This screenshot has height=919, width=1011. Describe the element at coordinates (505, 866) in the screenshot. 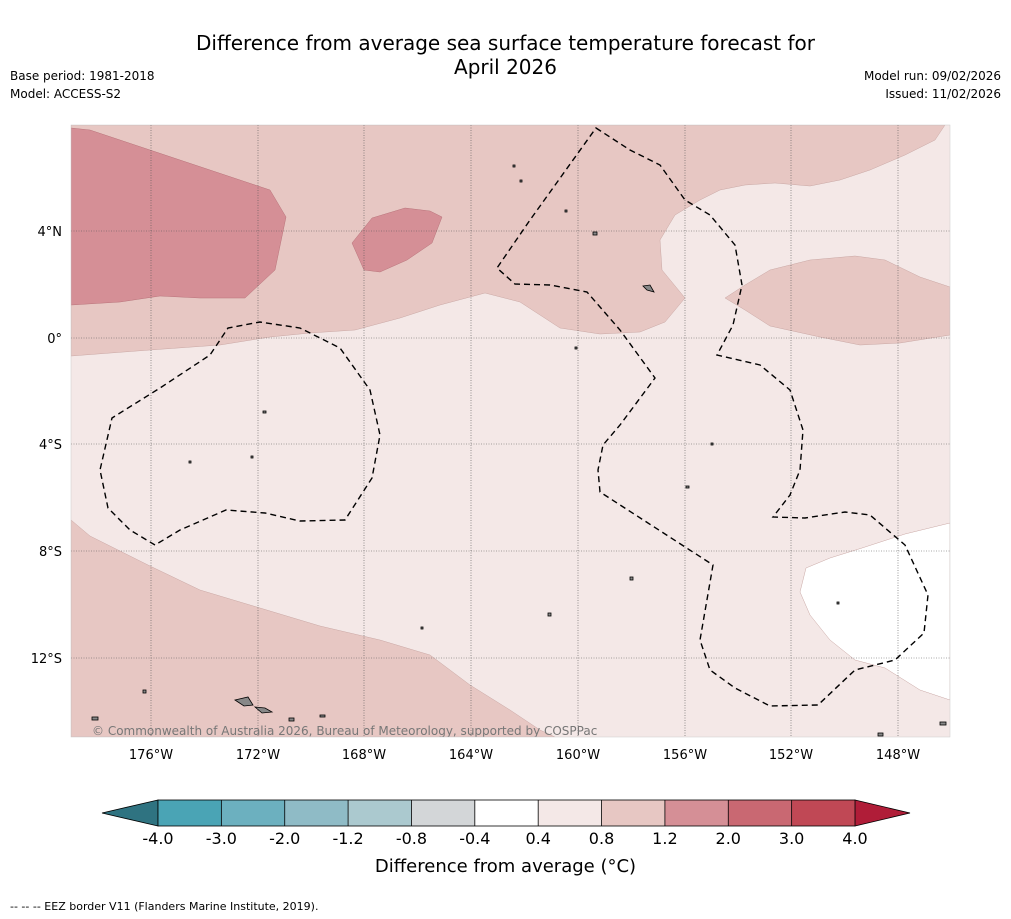

I see `colorbar-label: Difference from average (°C)` at that location.